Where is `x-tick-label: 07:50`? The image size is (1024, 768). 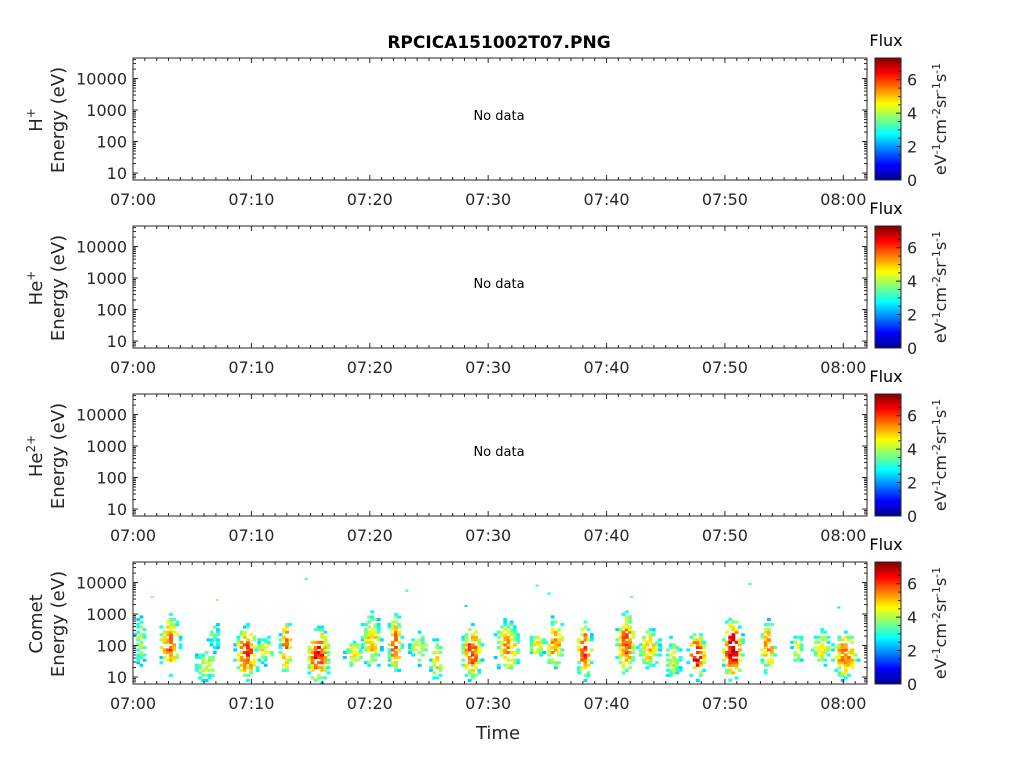
x-tick-label: 07:50 is located at coordinates (725, 199).